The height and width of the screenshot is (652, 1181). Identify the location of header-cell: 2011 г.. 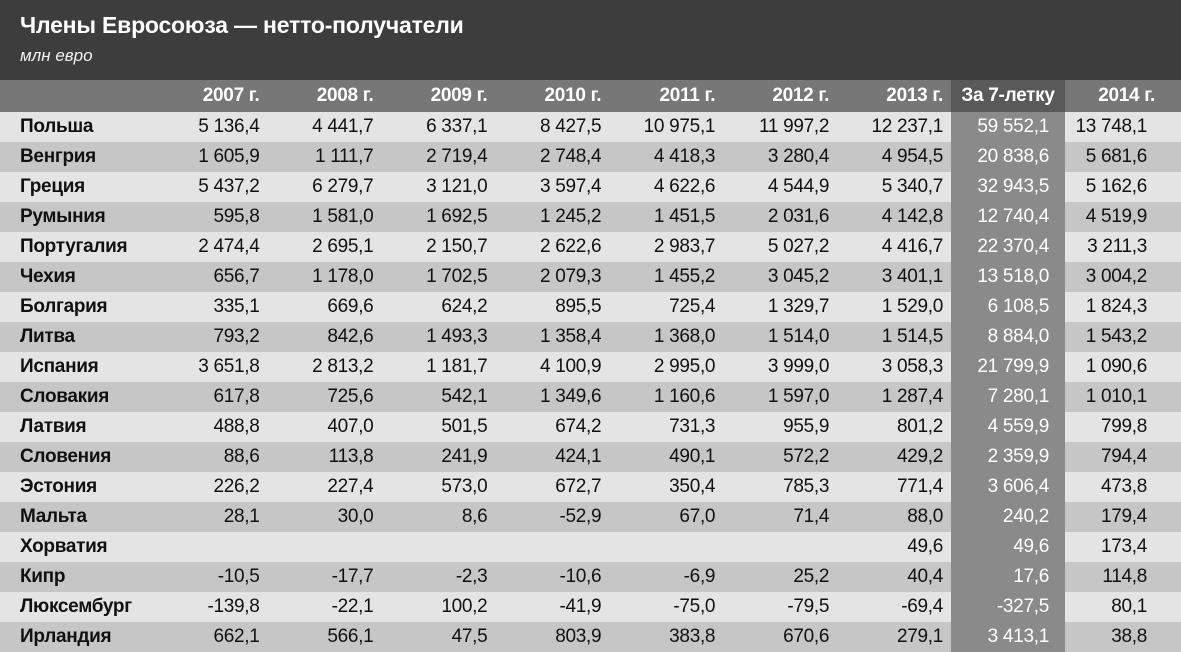
(666, 96).